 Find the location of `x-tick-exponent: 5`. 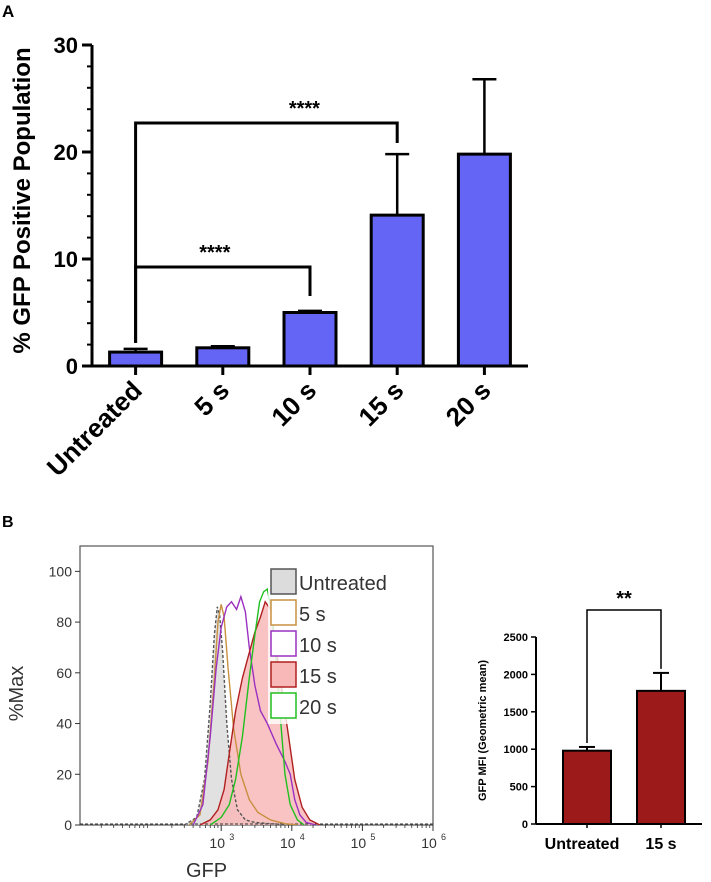

x-tick-exponent: 5 is located at coordinates (372, 837).